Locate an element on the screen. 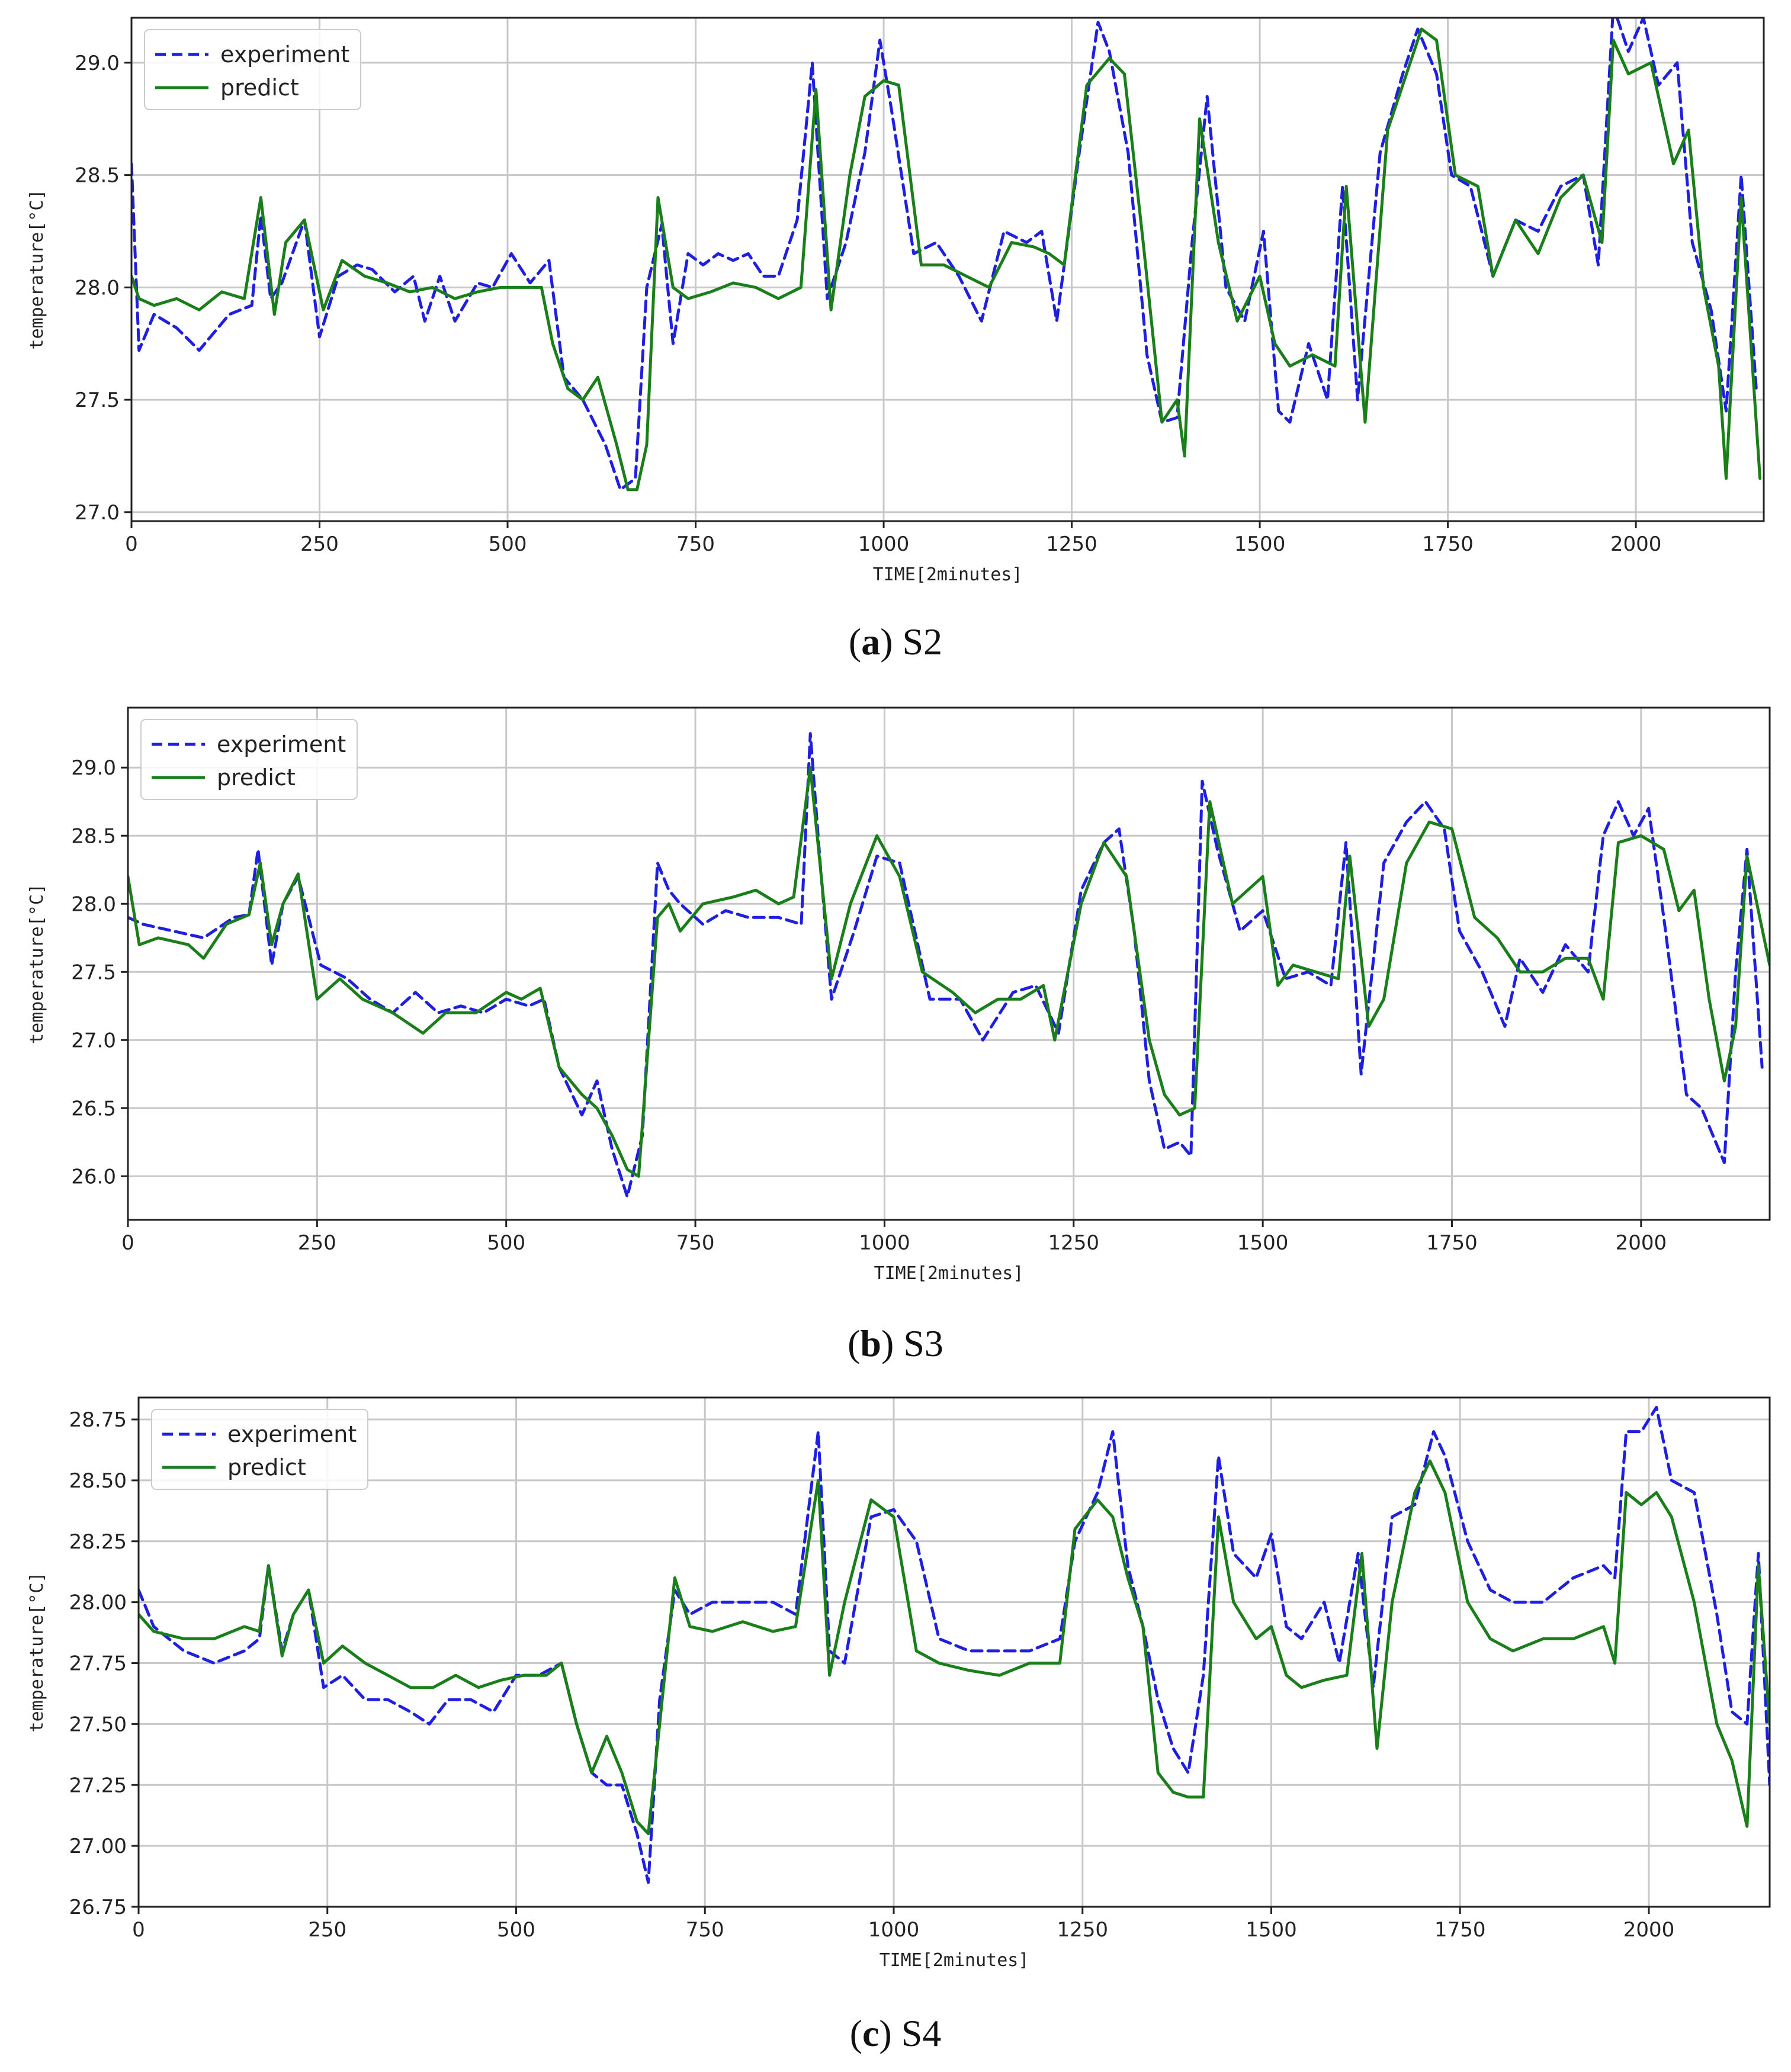  y-tick-label: 27.00 is located at coordinates (98, 1846).